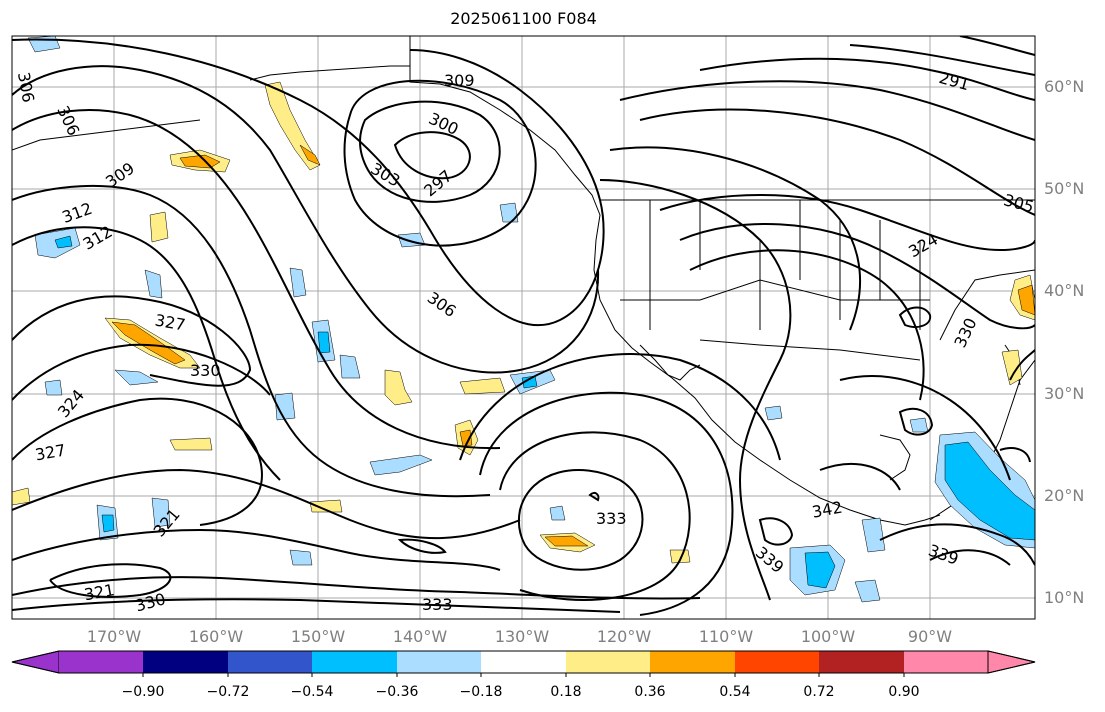  Describe the element at coordinates (1064, 188) in the screenshot. I see `lat-label: 50°N` at that location.